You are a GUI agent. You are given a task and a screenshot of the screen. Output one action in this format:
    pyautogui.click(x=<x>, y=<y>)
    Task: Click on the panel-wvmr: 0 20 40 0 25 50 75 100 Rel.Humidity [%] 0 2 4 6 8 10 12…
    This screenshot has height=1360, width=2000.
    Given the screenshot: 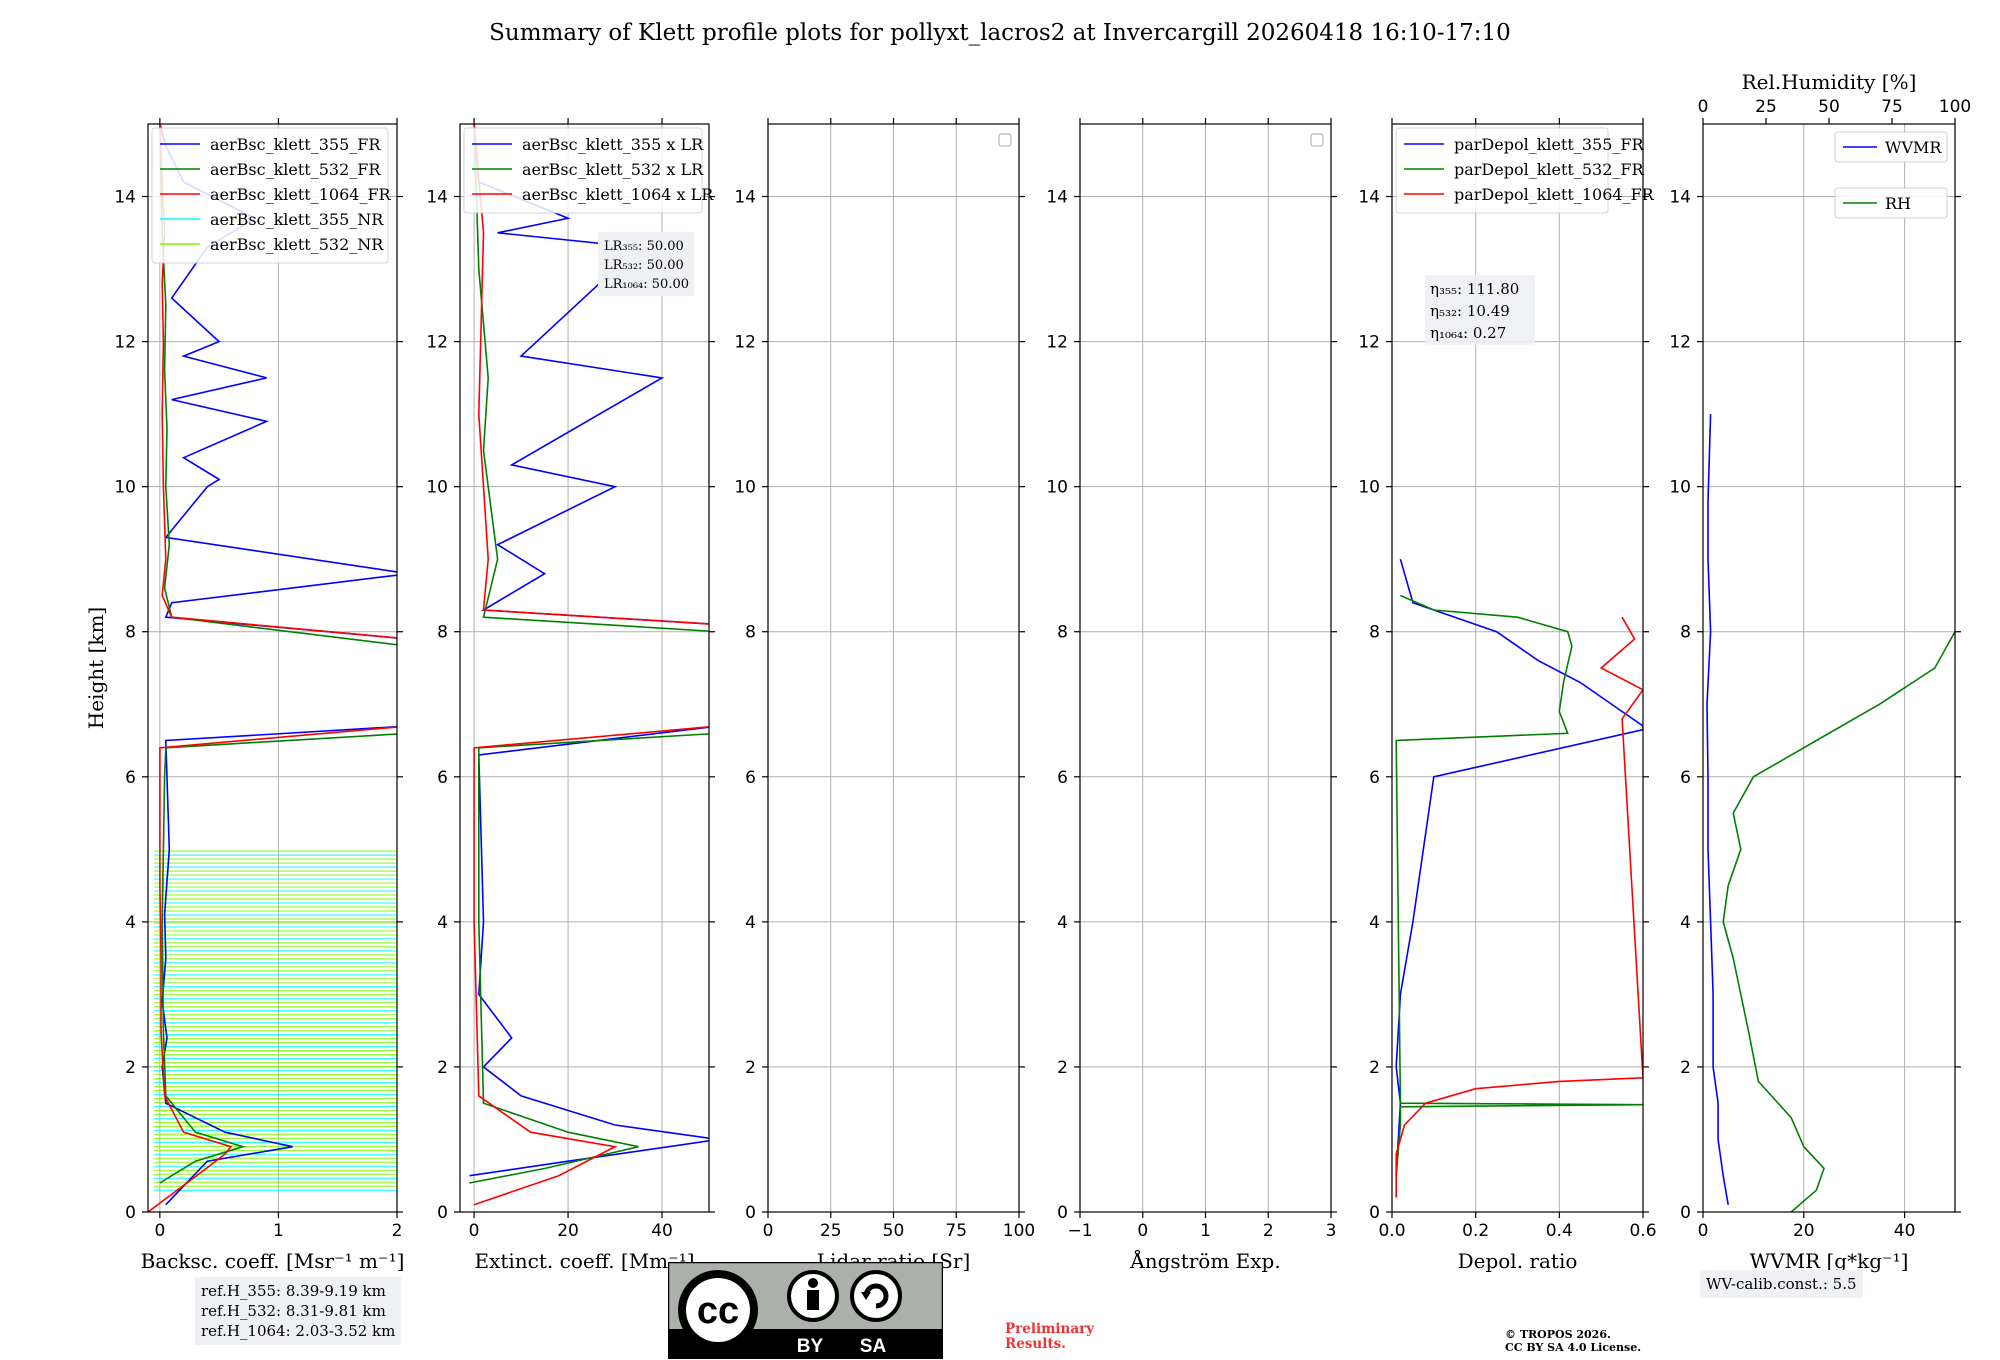 What is the action you would take?
    pyautogui.click(x=1820, y=671)
    